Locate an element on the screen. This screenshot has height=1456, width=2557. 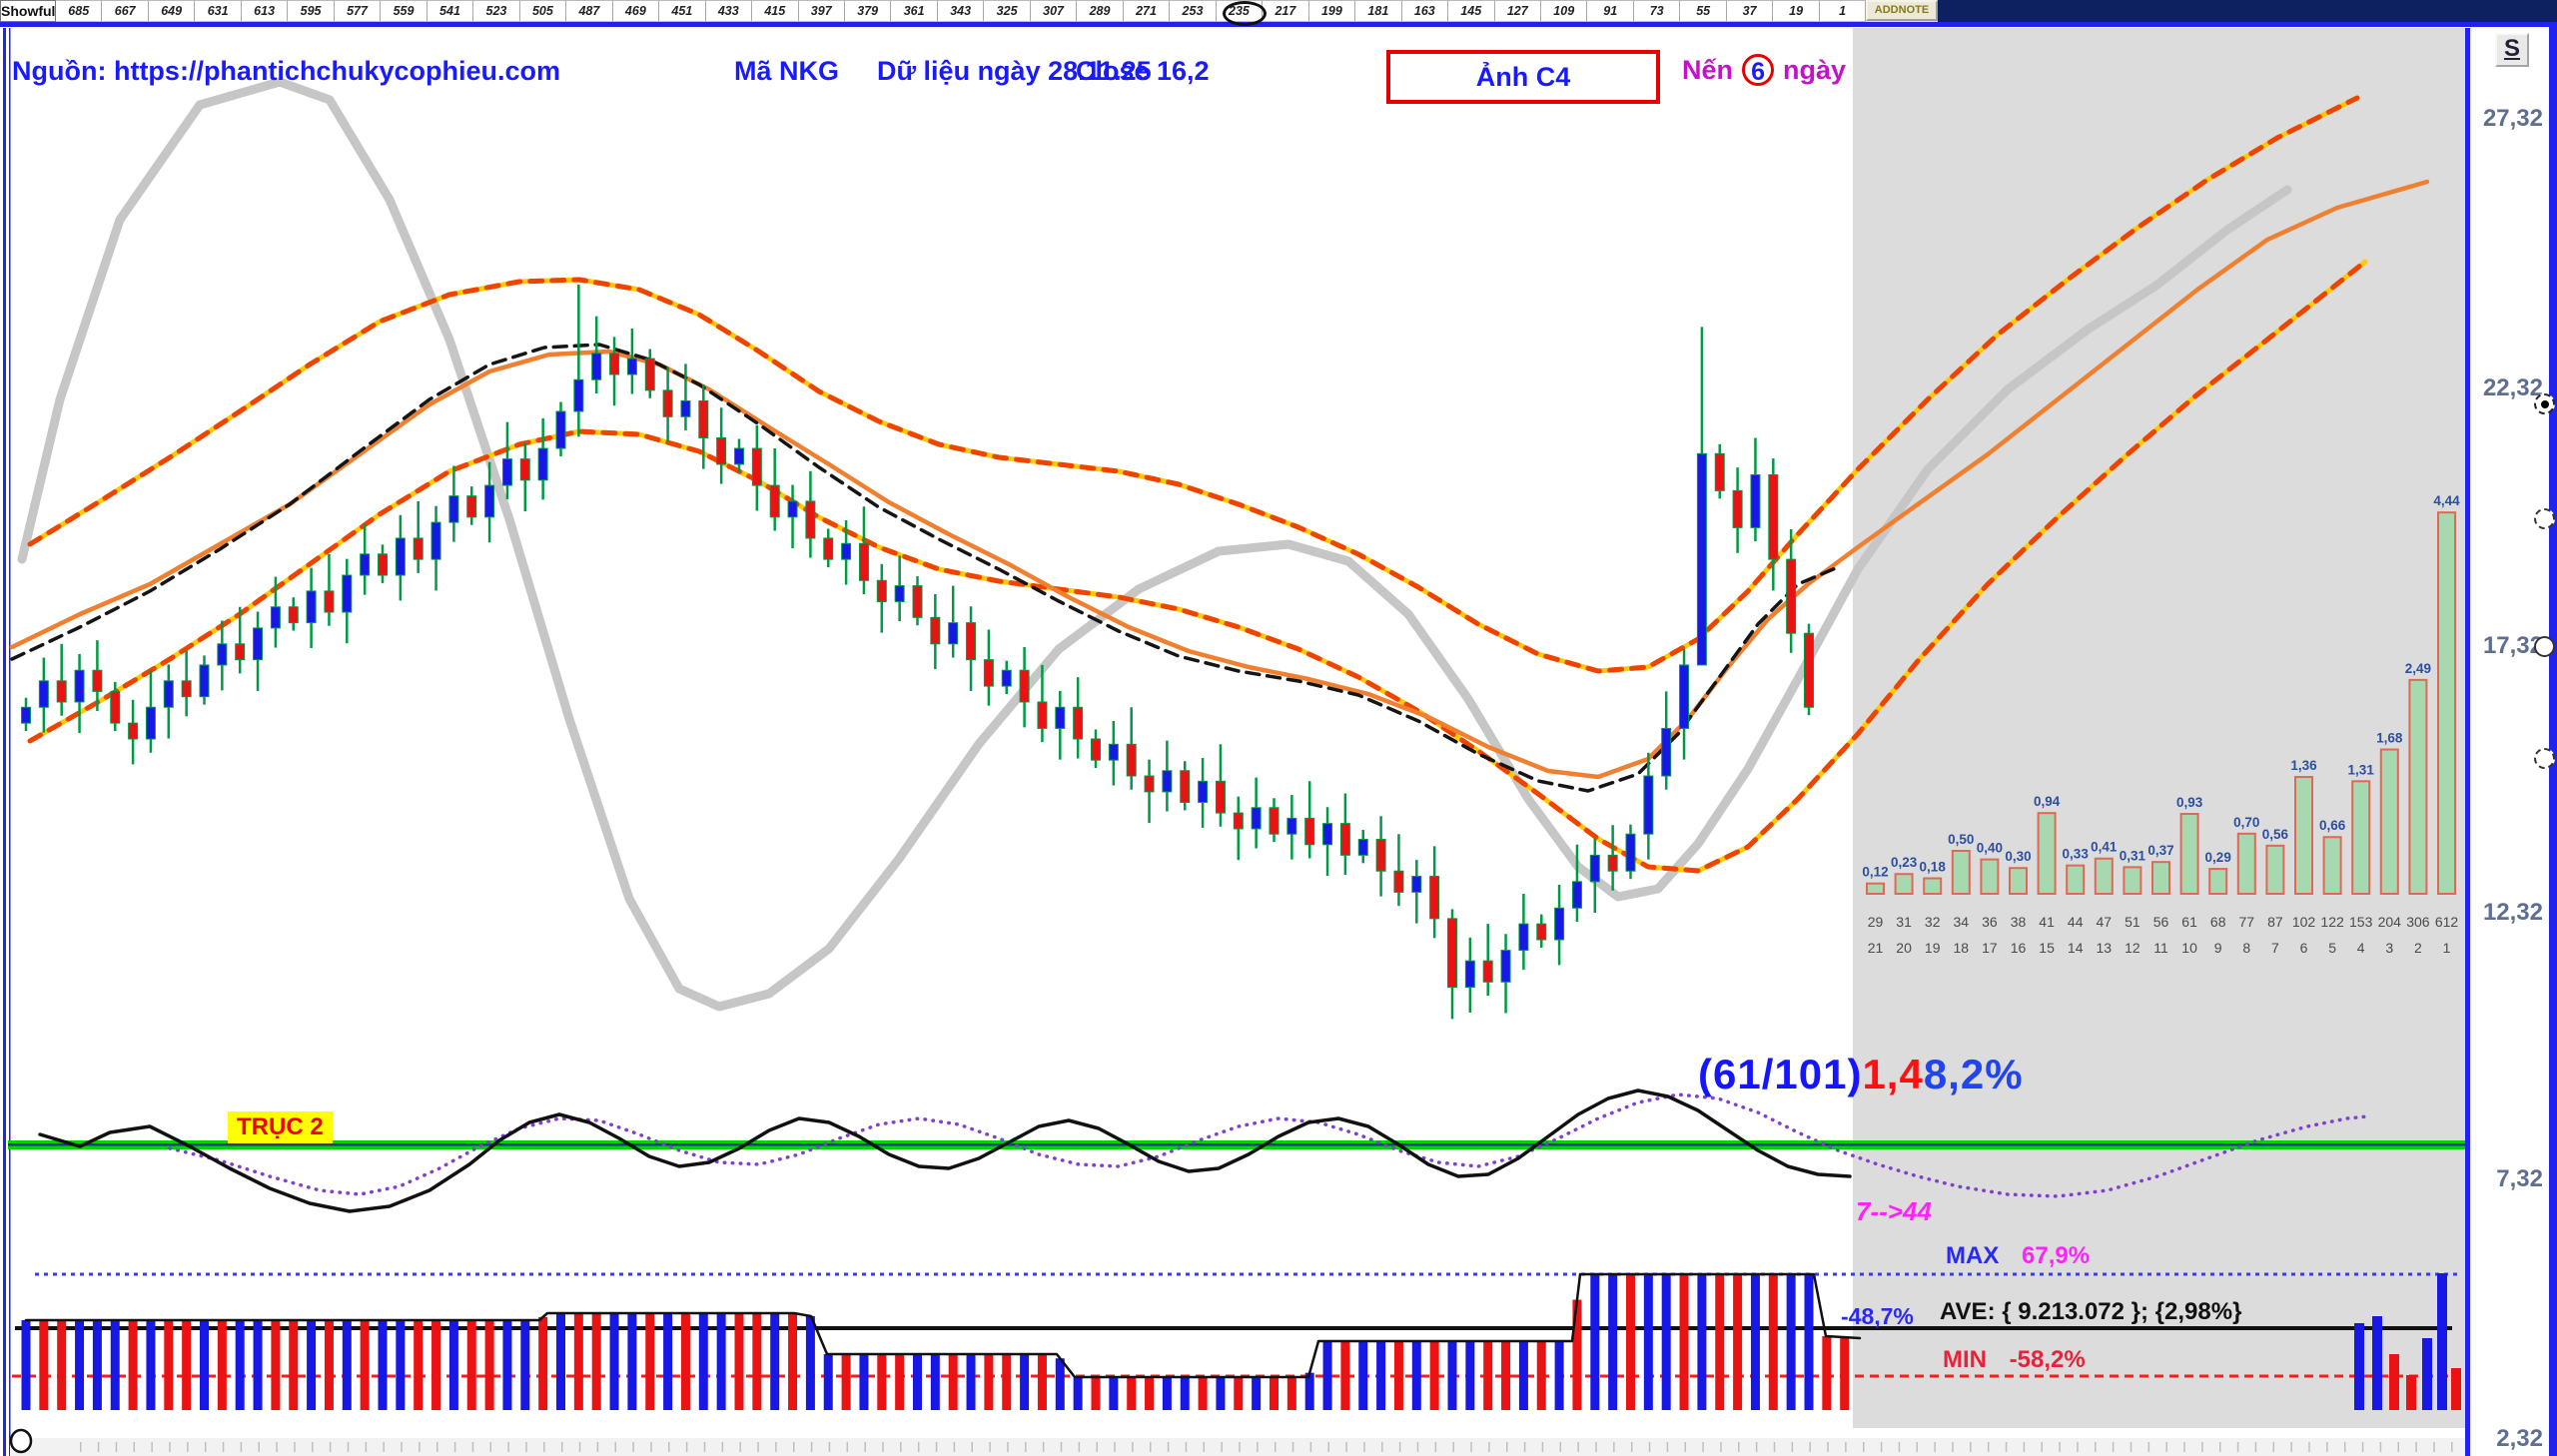
cycle-button-73: 73 is located at coordinates (1657, 11).